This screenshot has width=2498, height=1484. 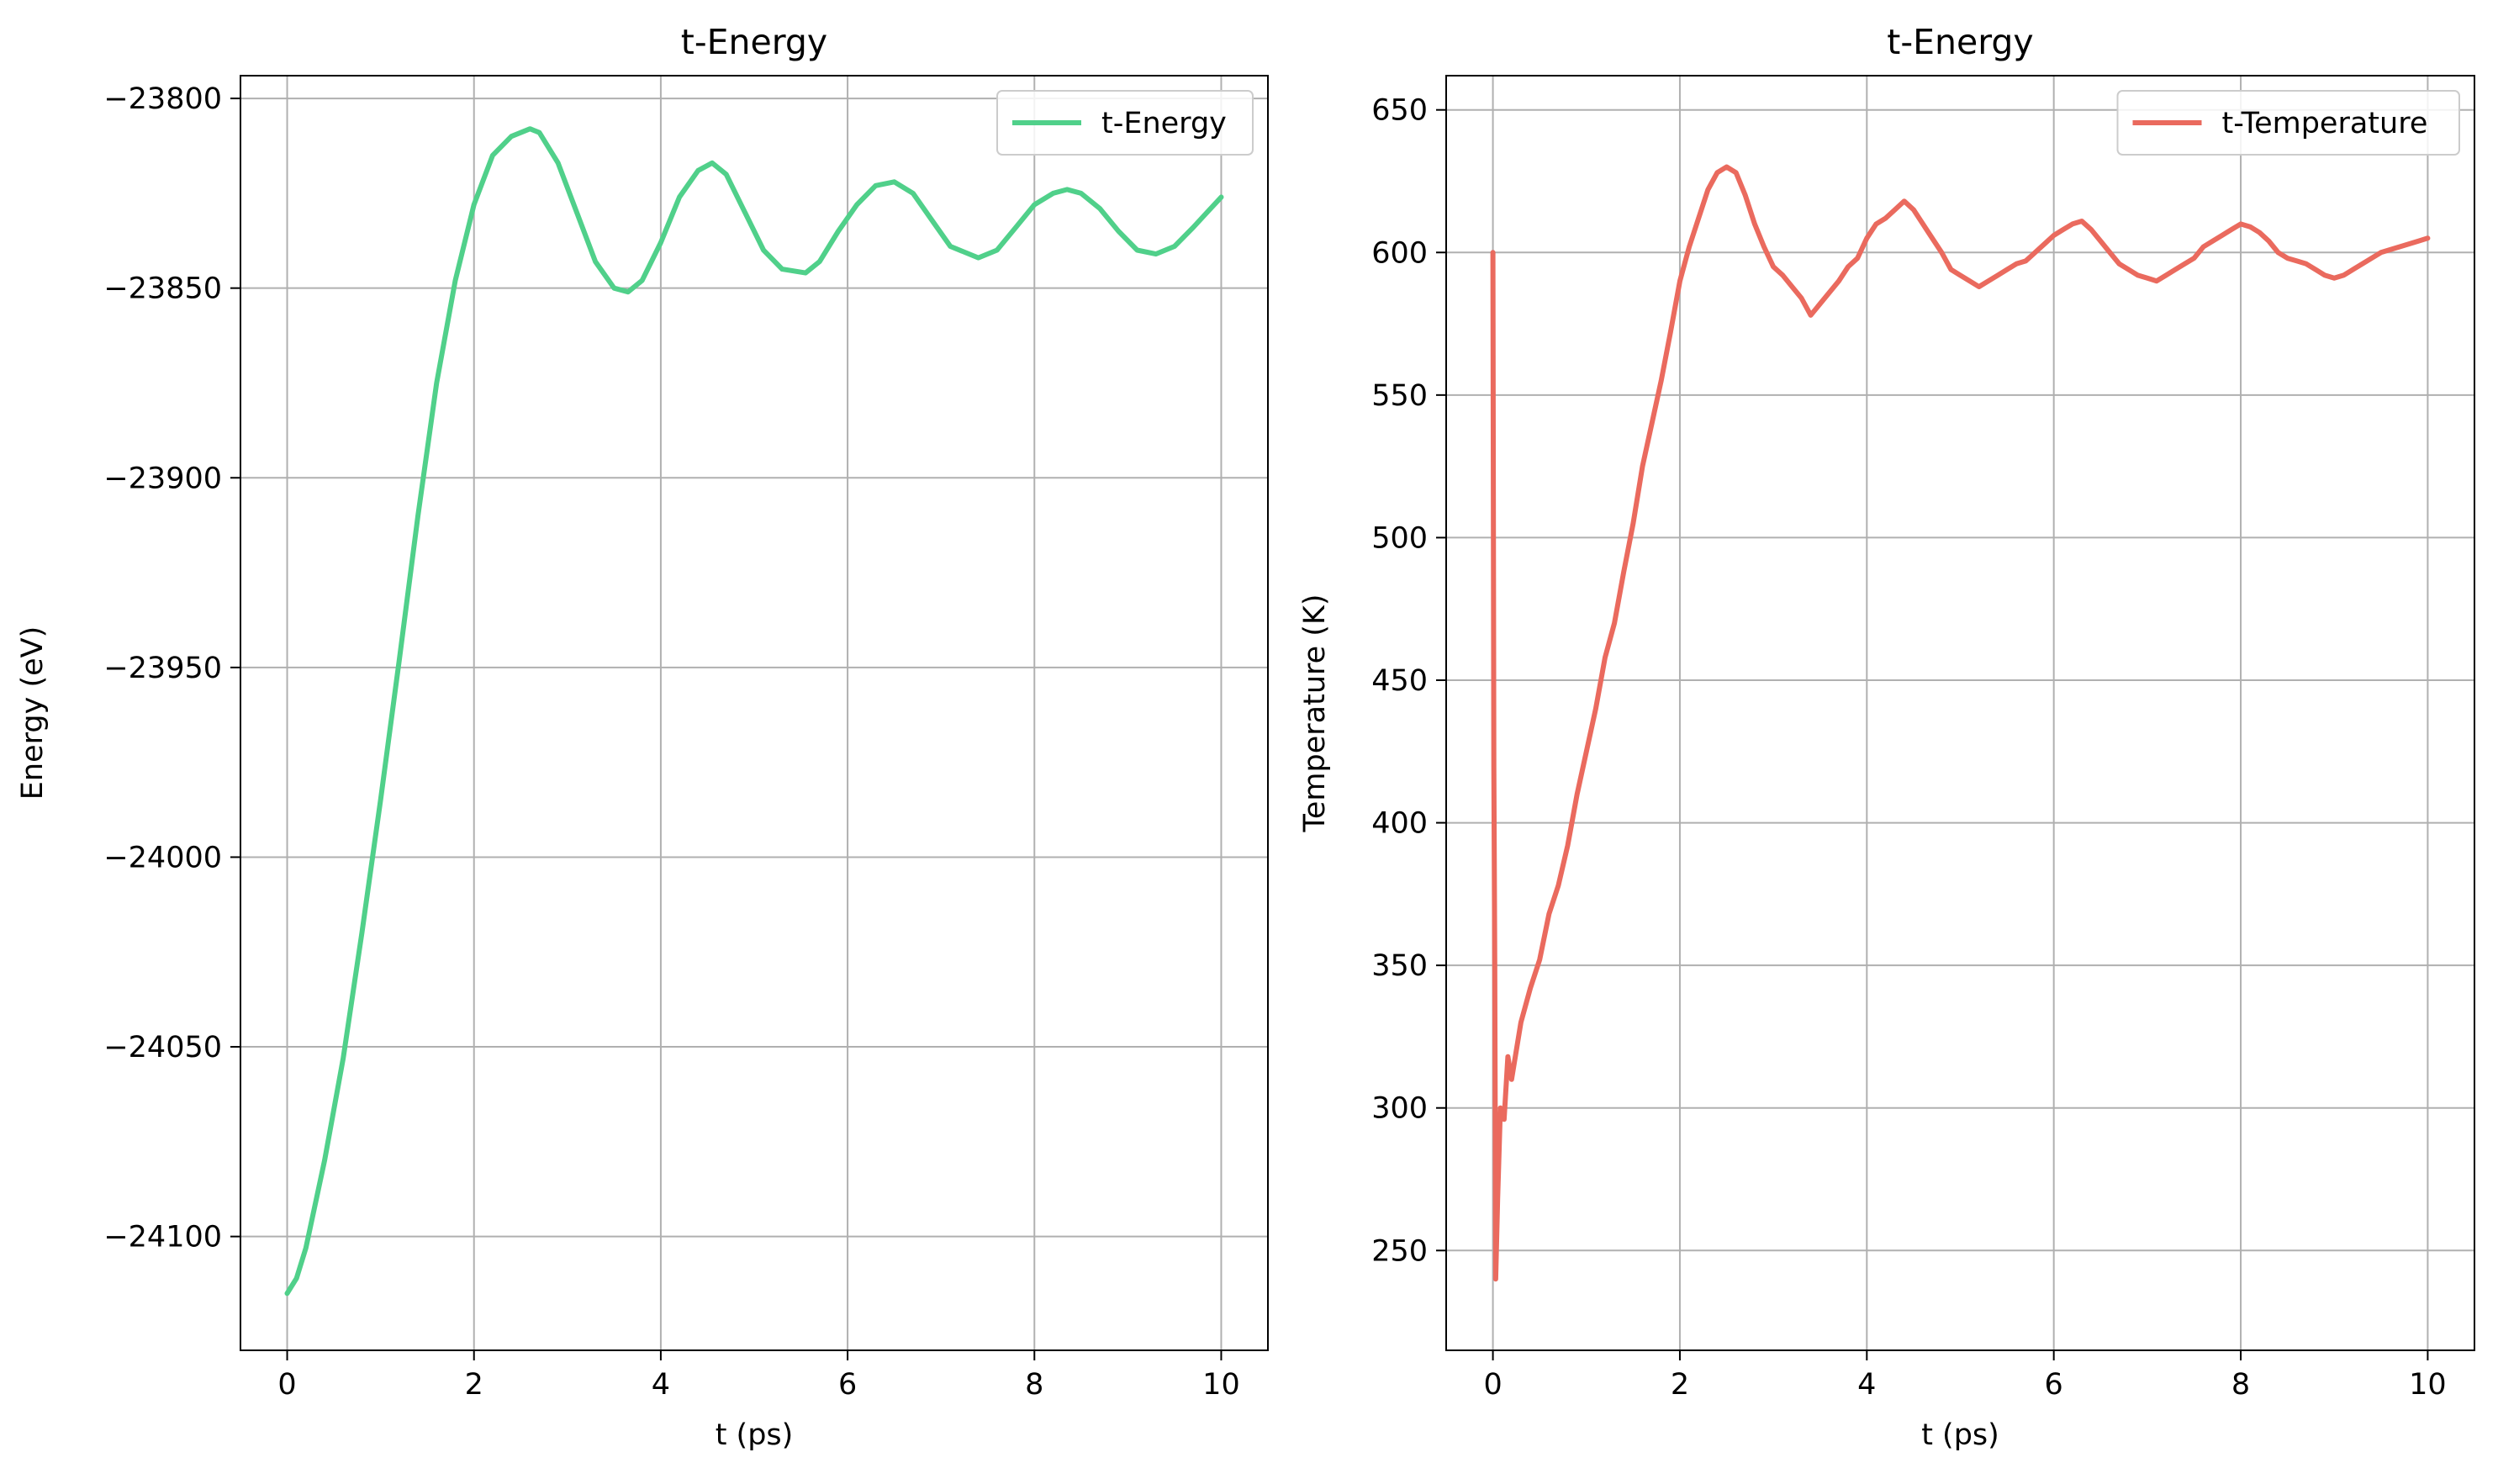 I want to click on y-axis-label: Energy (eV), so click(x=33, y=713).